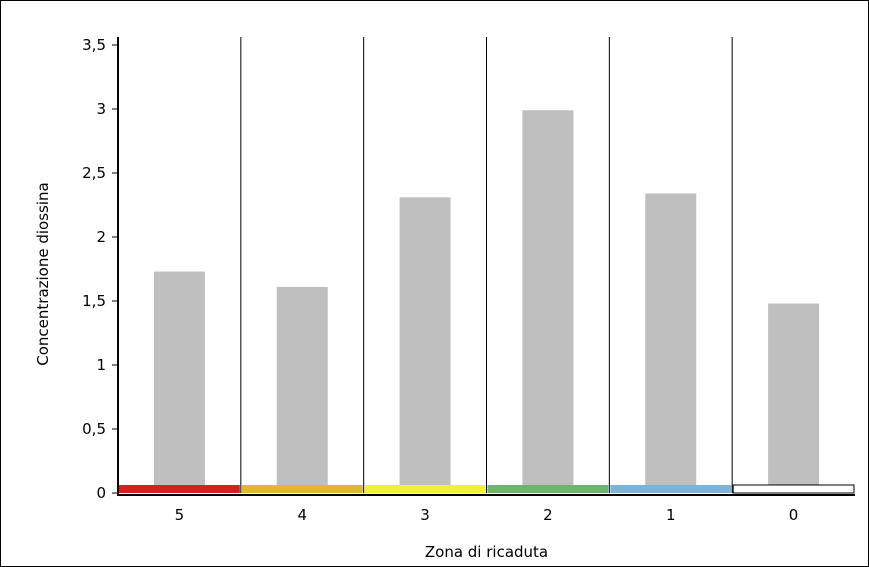  Describe the element at coordinates (486, 552) in the screenshot. I see `x-axis-title: Zona di ricaduta` at that location.